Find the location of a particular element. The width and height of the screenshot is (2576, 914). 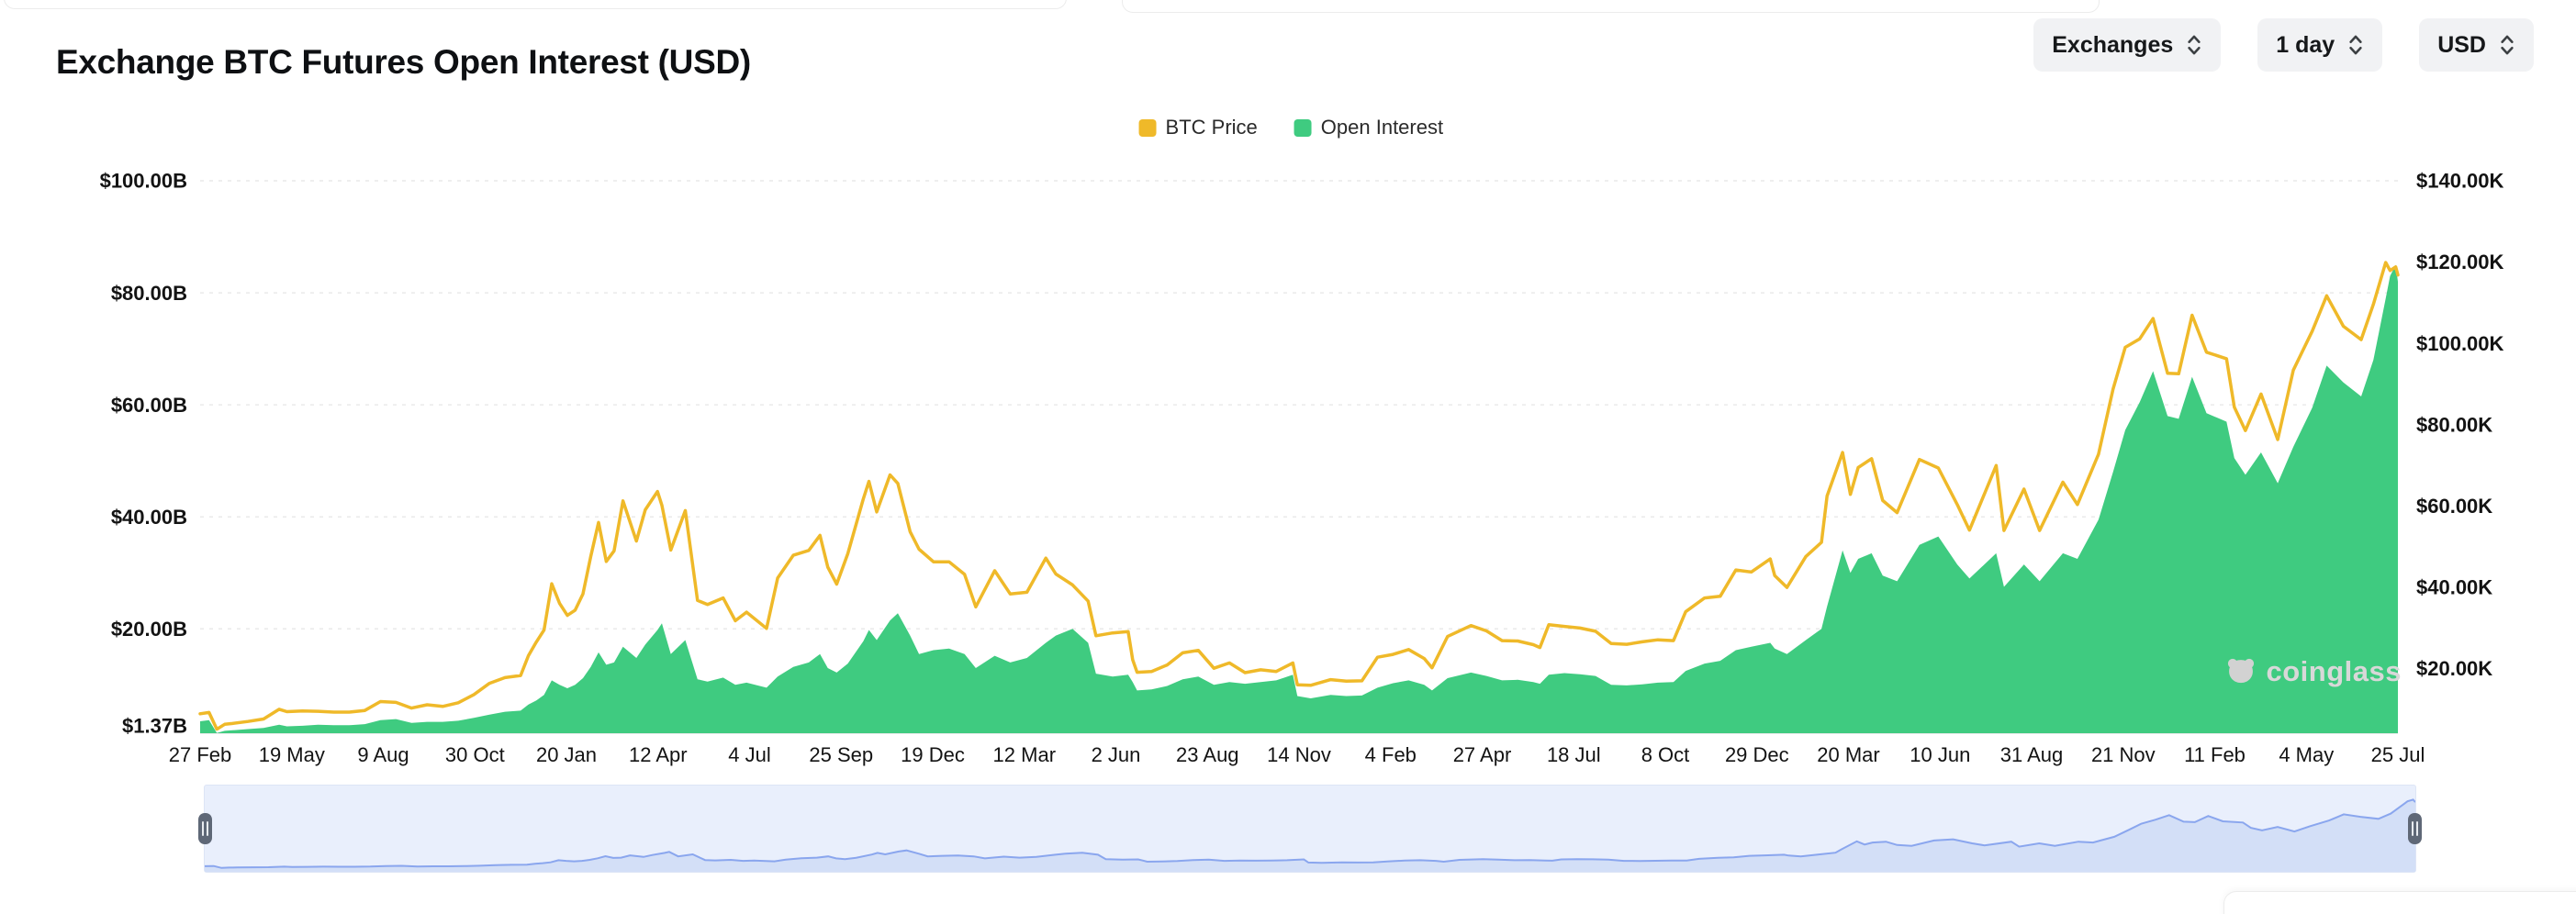

x-axis-label: 4 Feb is located at coordinates (1391, 754).